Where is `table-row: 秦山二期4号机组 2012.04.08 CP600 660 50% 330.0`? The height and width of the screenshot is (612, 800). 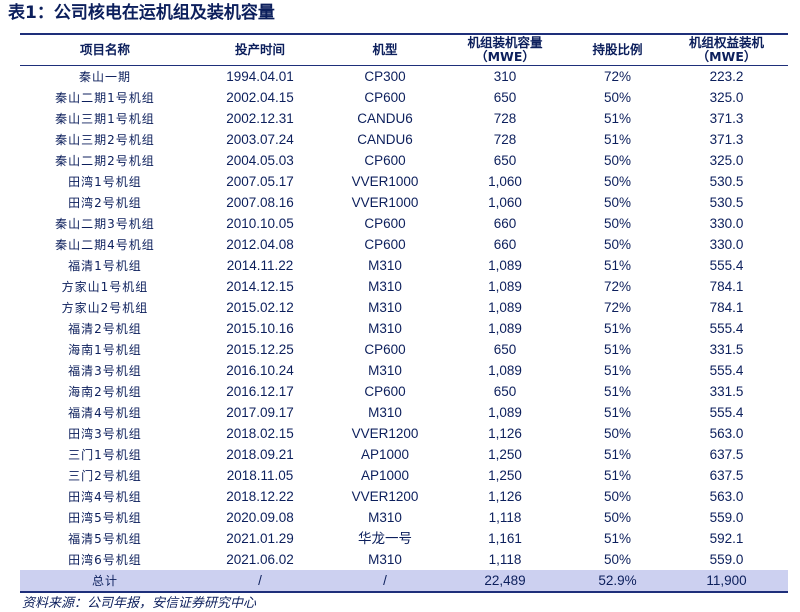
table-row: 秦山二期4号机组 2012.04.08 CP600 660 50% 330.0 is located at coordinates (404, 244).